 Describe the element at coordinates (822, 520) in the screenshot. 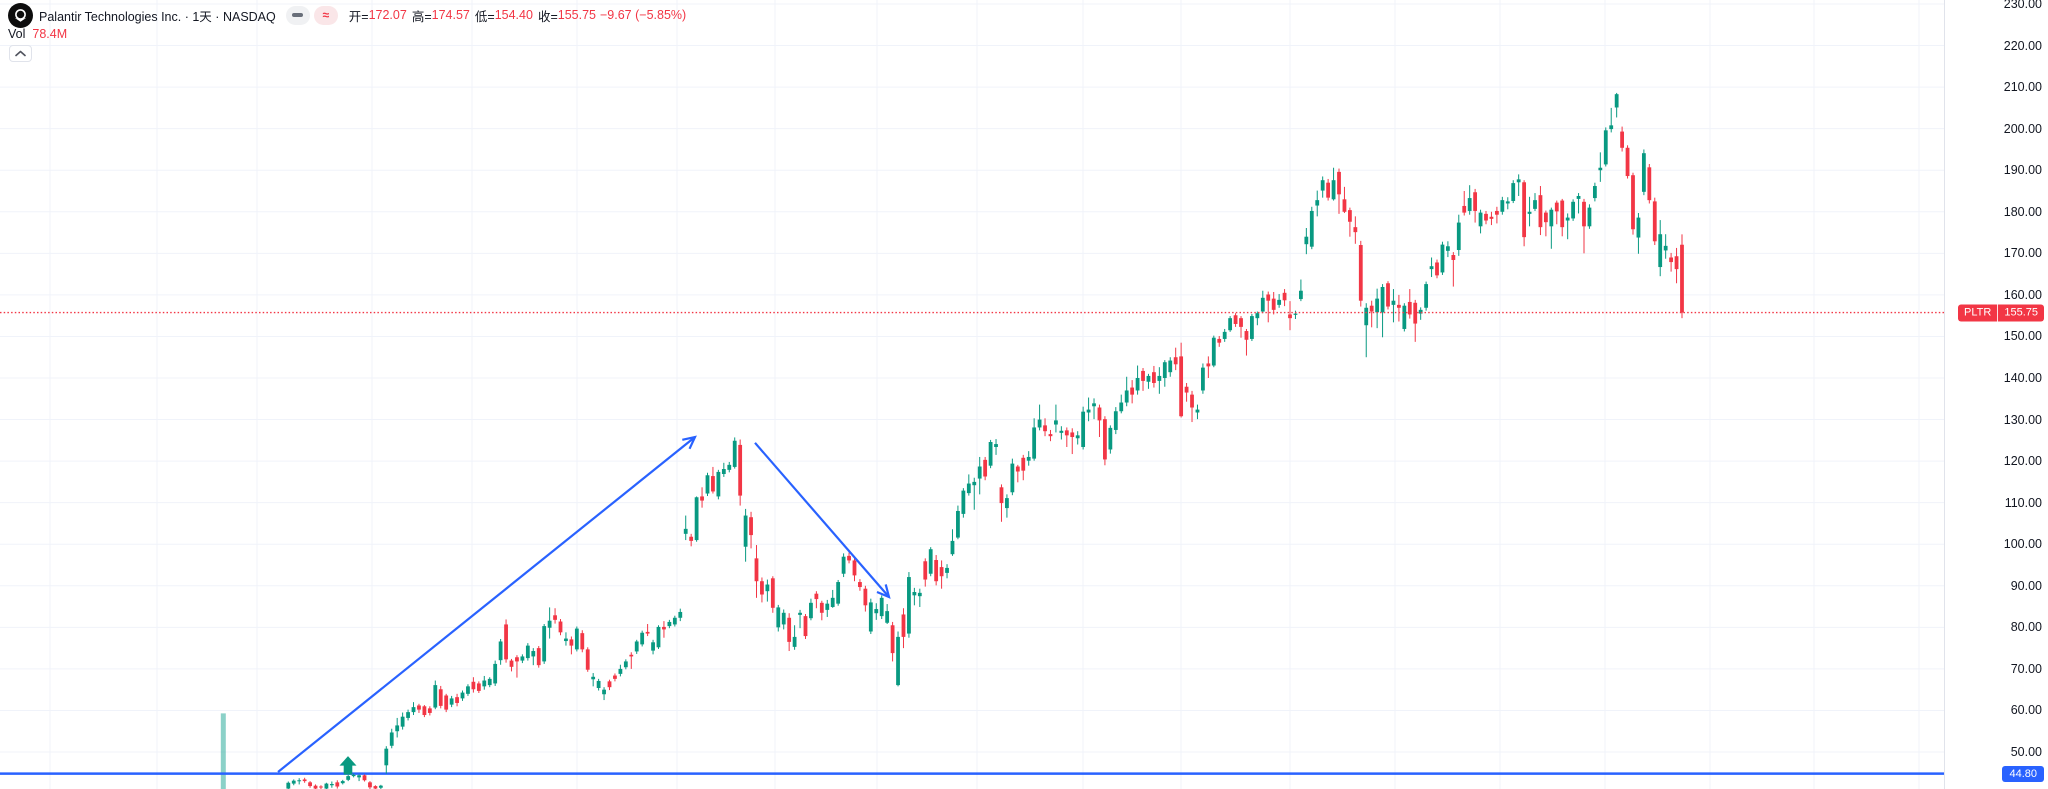

I see `trendline-down-arrow` at that location.